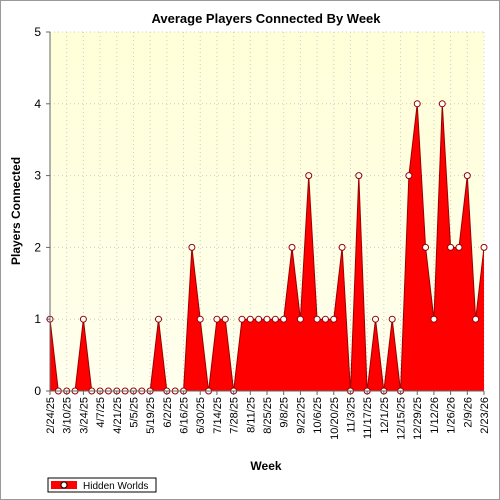 The image size is (500, 500). Describe the element at coordinates (101, 412) in the screenshot. I see `x-tick-label: 4/7/25` at that location.